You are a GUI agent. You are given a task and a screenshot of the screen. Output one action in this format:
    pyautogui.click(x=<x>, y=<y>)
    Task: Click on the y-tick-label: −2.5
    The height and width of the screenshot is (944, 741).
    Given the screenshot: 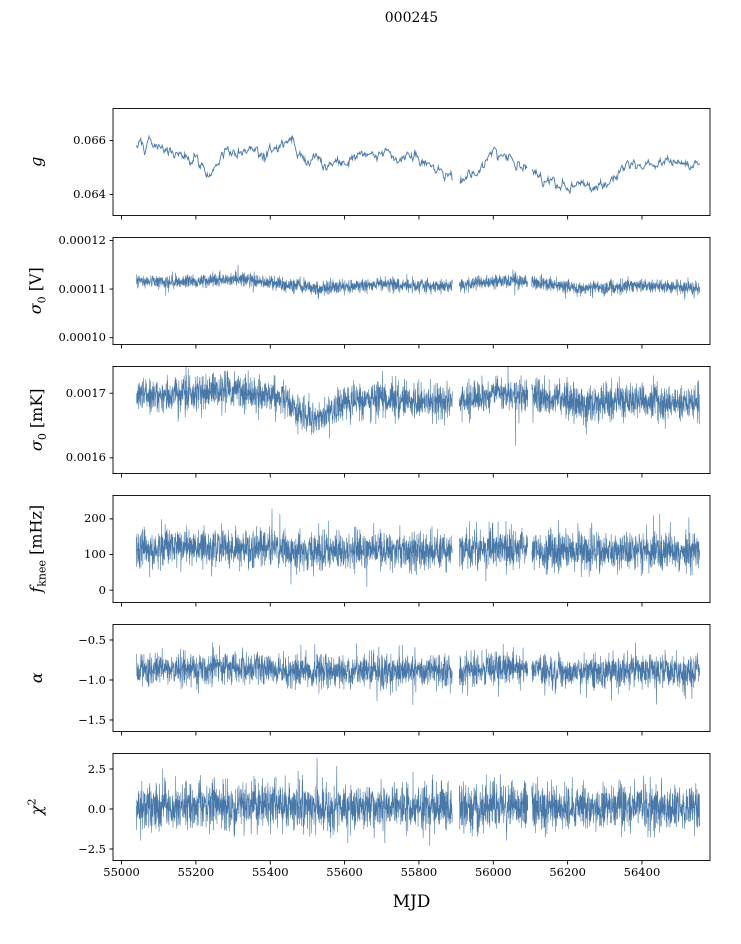 What is the action you would take?
    pyautogui.click(x=92, y=848)
    